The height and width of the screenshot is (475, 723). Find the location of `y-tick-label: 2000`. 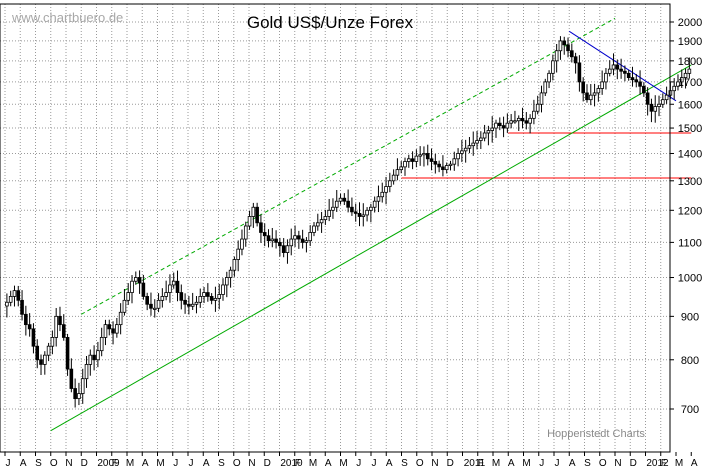

y-tick-label: 2000 is located at coordinates (690, 23).